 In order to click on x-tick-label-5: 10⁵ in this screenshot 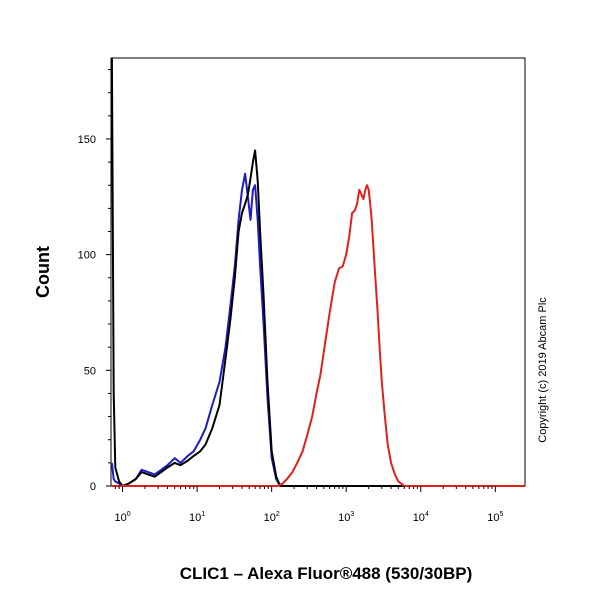, I will do `click(495, 517)`.